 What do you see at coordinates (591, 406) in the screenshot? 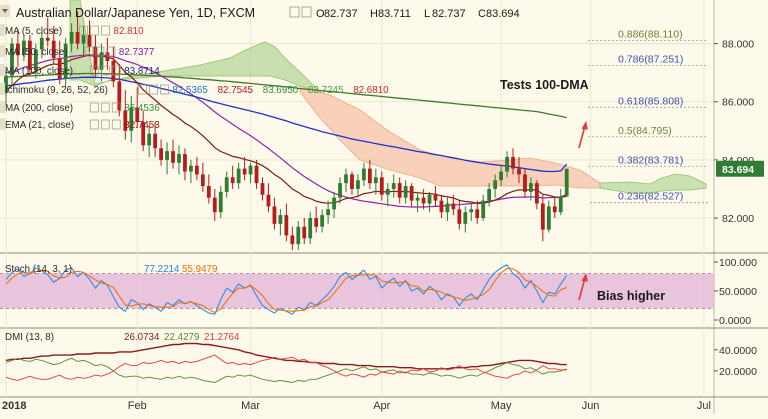
I see `time-tick-label: Jun` at bounding box center [591, 406].